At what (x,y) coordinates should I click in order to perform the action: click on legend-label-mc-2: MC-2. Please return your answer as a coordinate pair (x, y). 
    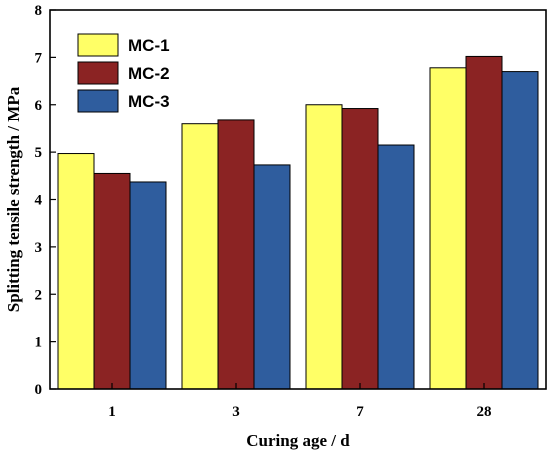
    Looking at the image, I should click on (149, 73).